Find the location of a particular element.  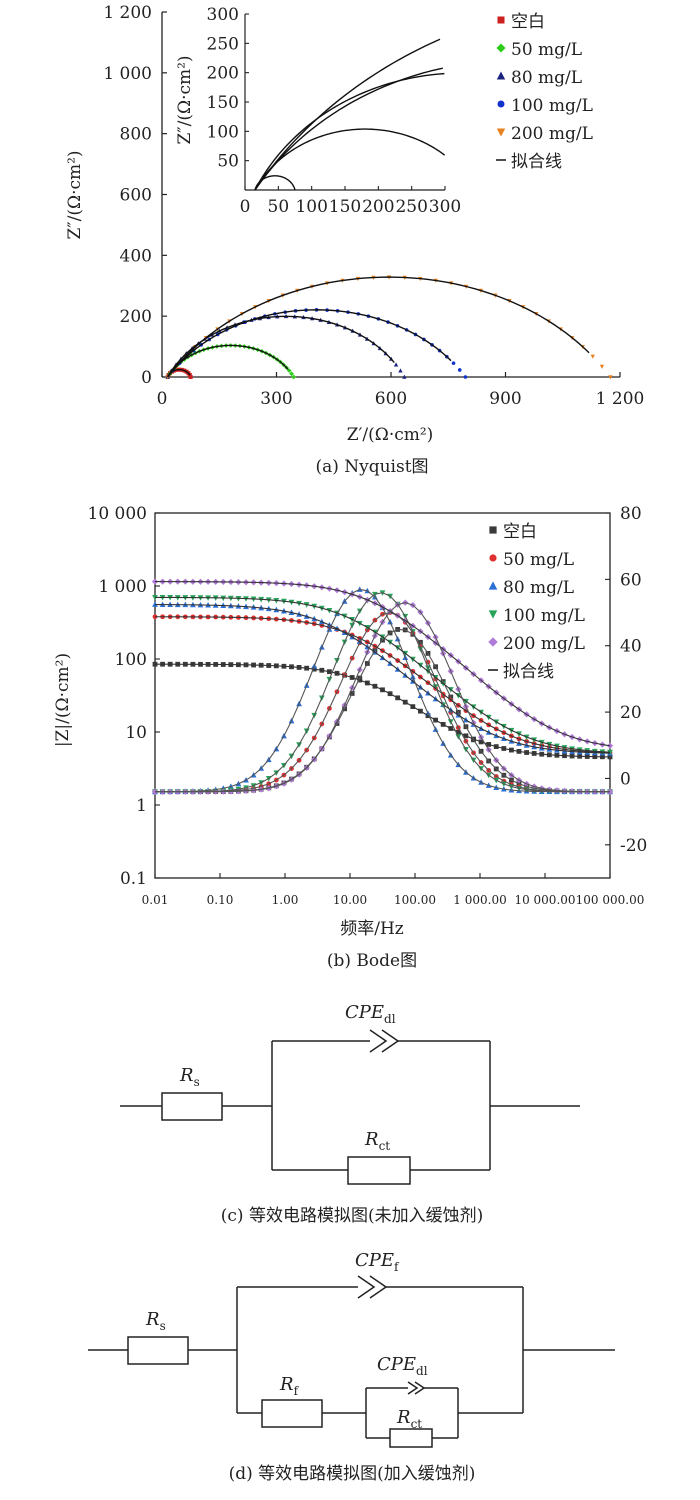

inset-x-tick-label: 50 is located at coordinates (279, 207).